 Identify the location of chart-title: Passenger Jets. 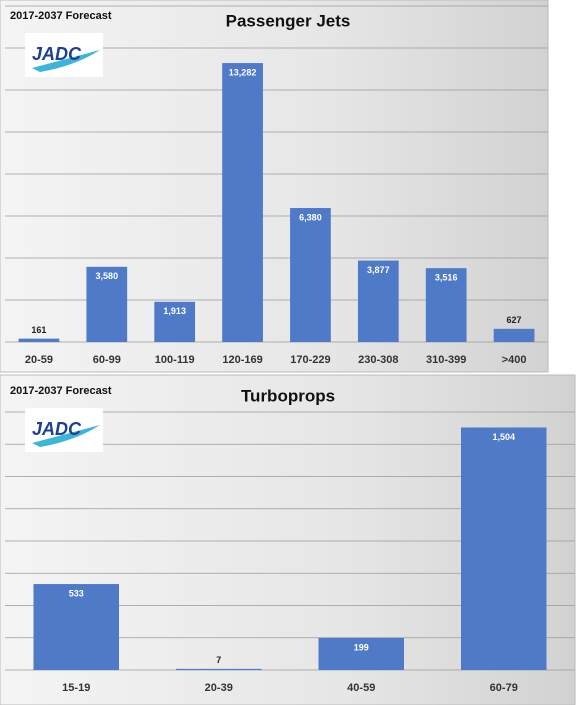
(288, 20).